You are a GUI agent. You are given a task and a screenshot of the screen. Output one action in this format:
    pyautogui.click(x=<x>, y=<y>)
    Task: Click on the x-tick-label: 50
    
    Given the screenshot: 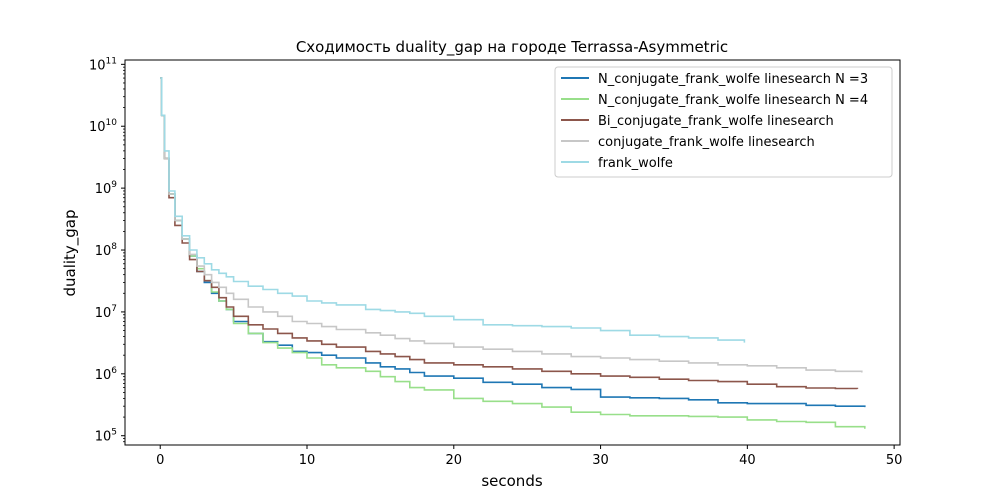 What is the action you would take?
    pyautogui.click(x=894, y=460)
    